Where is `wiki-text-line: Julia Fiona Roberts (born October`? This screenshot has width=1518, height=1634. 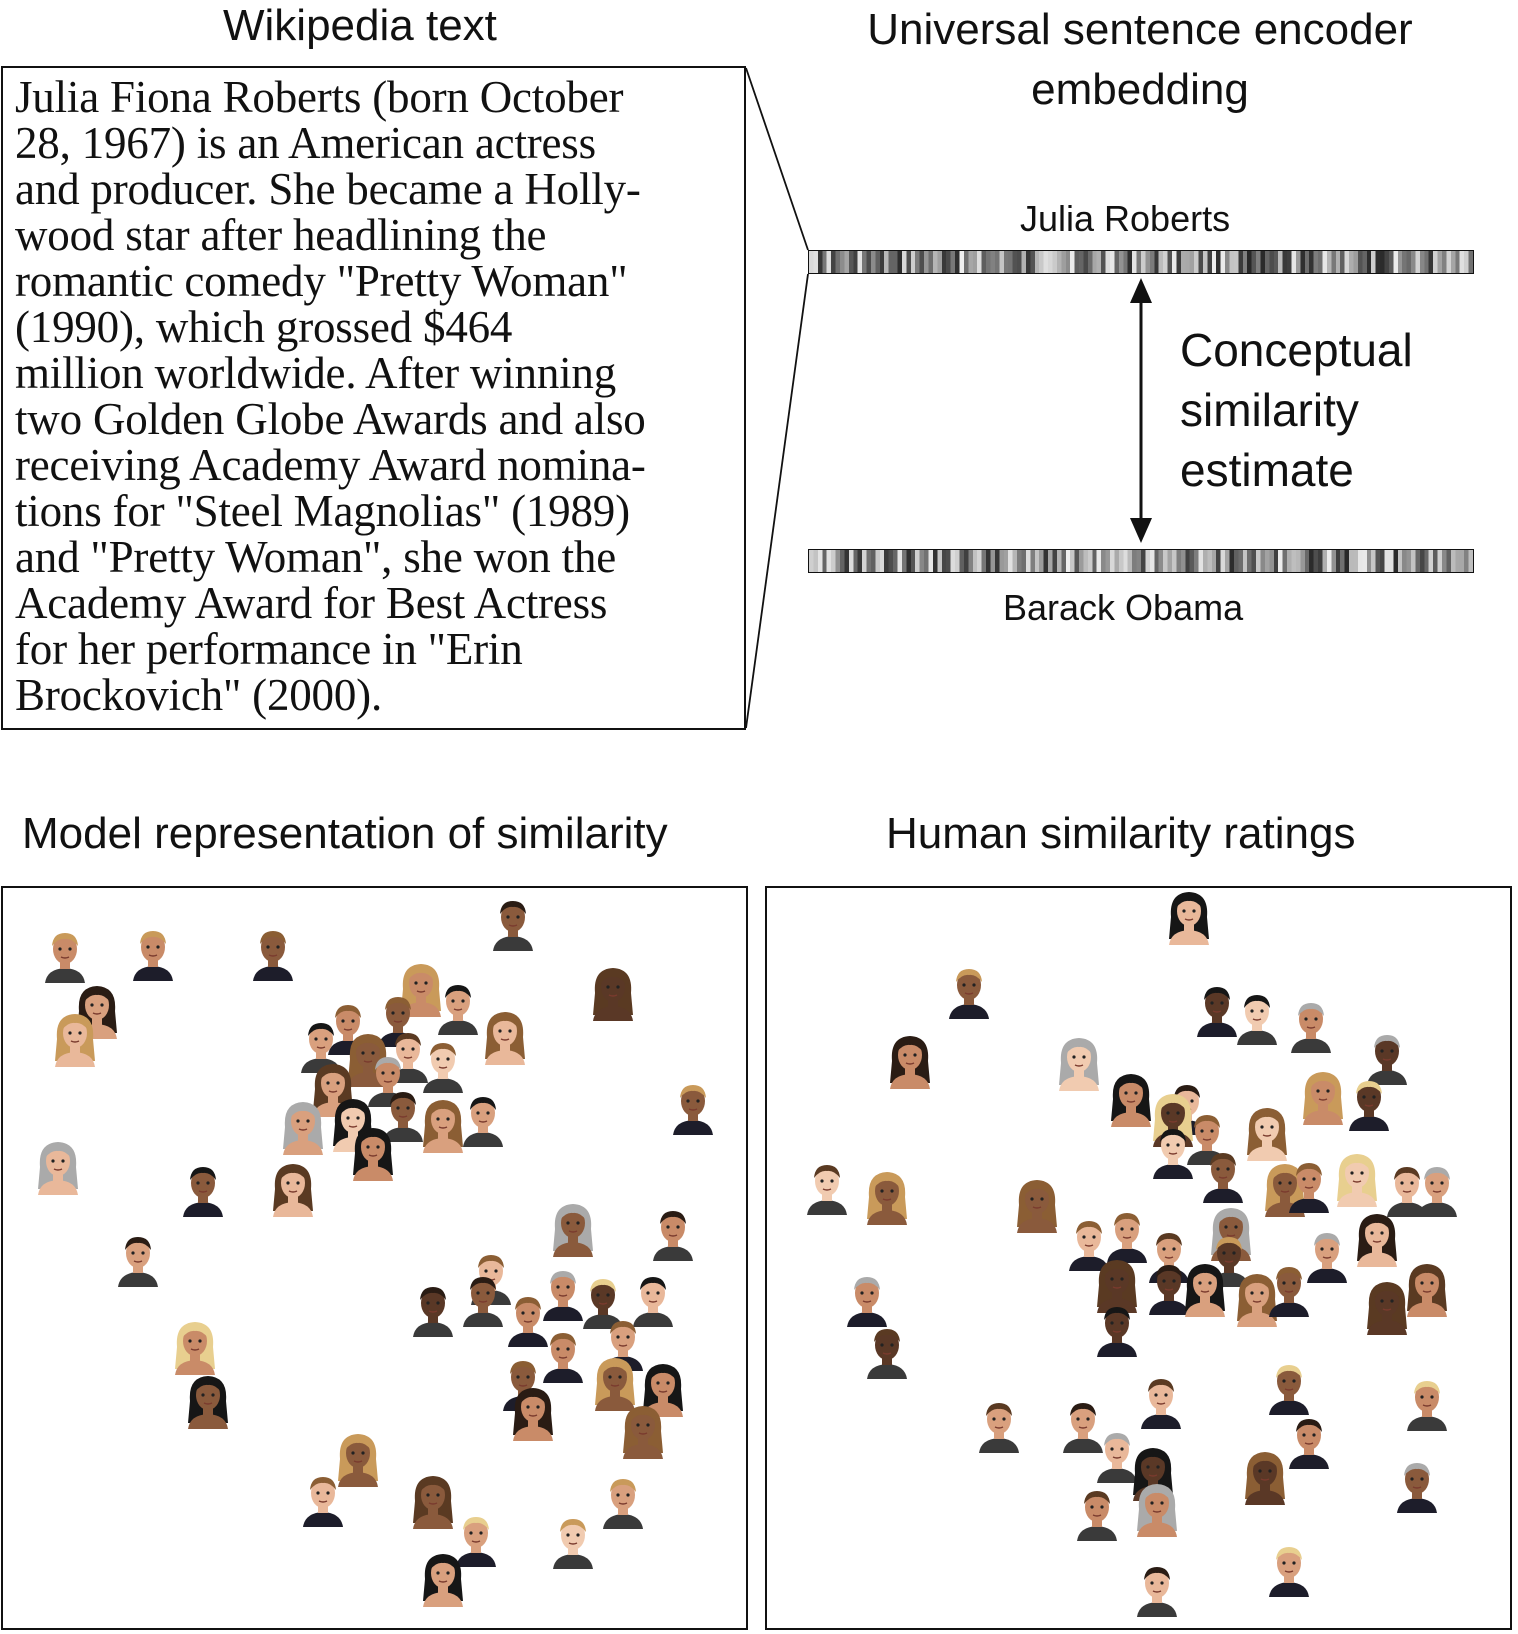
wiki-text-line: Julia Fiona Roberts (born October is located at coordinates (319, 97).